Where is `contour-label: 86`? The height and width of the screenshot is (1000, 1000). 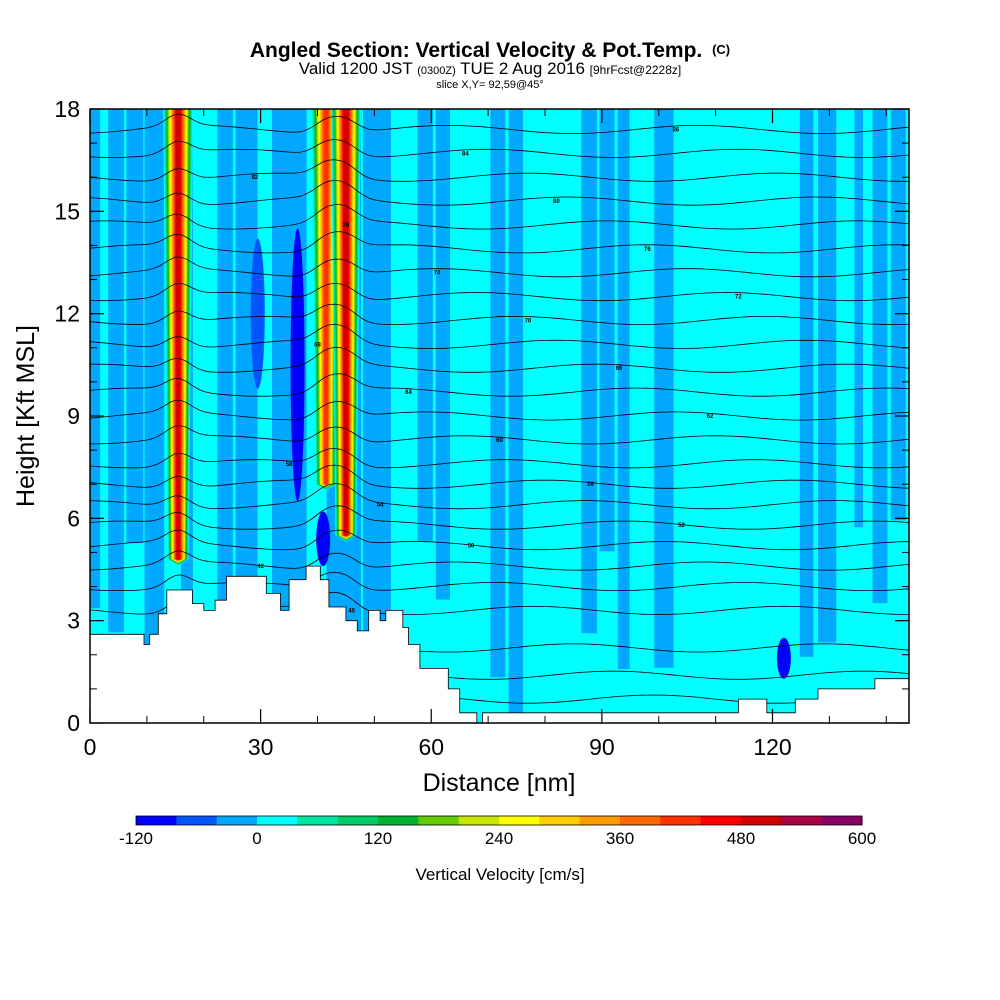 contour-label: 86 is located at coordinates (675, 130).